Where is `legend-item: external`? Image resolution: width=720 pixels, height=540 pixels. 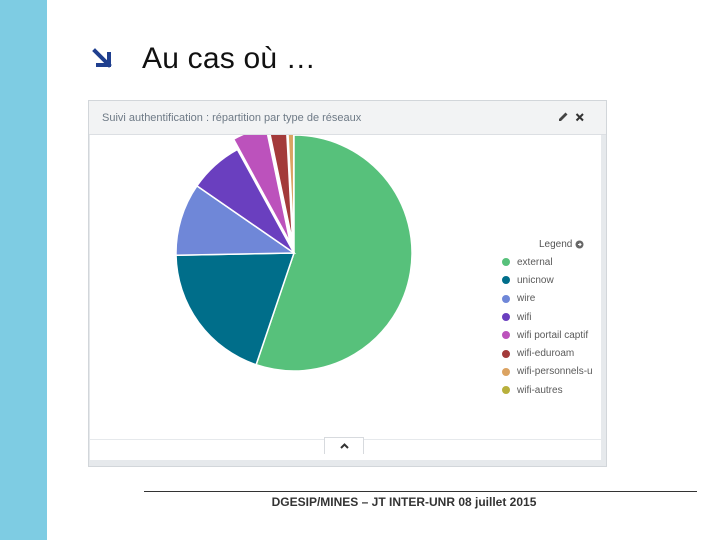 legend-item: external is located at coordinates (547, 262).